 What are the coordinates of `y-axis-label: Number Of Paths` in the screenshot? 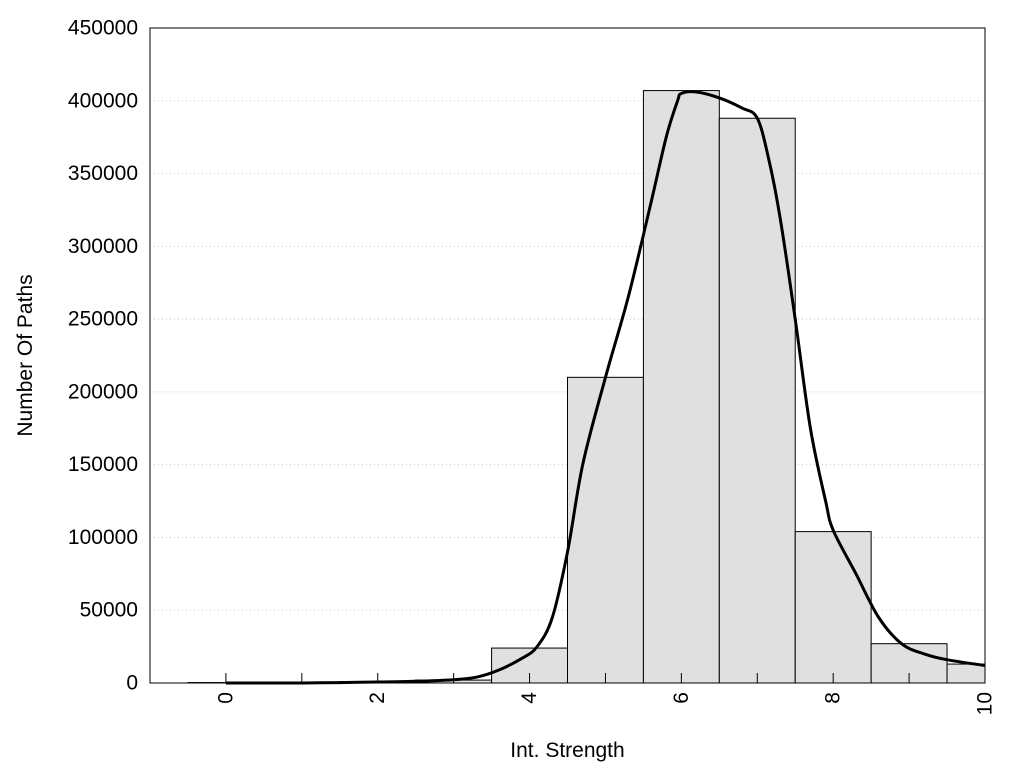 It's located at (25, 355).